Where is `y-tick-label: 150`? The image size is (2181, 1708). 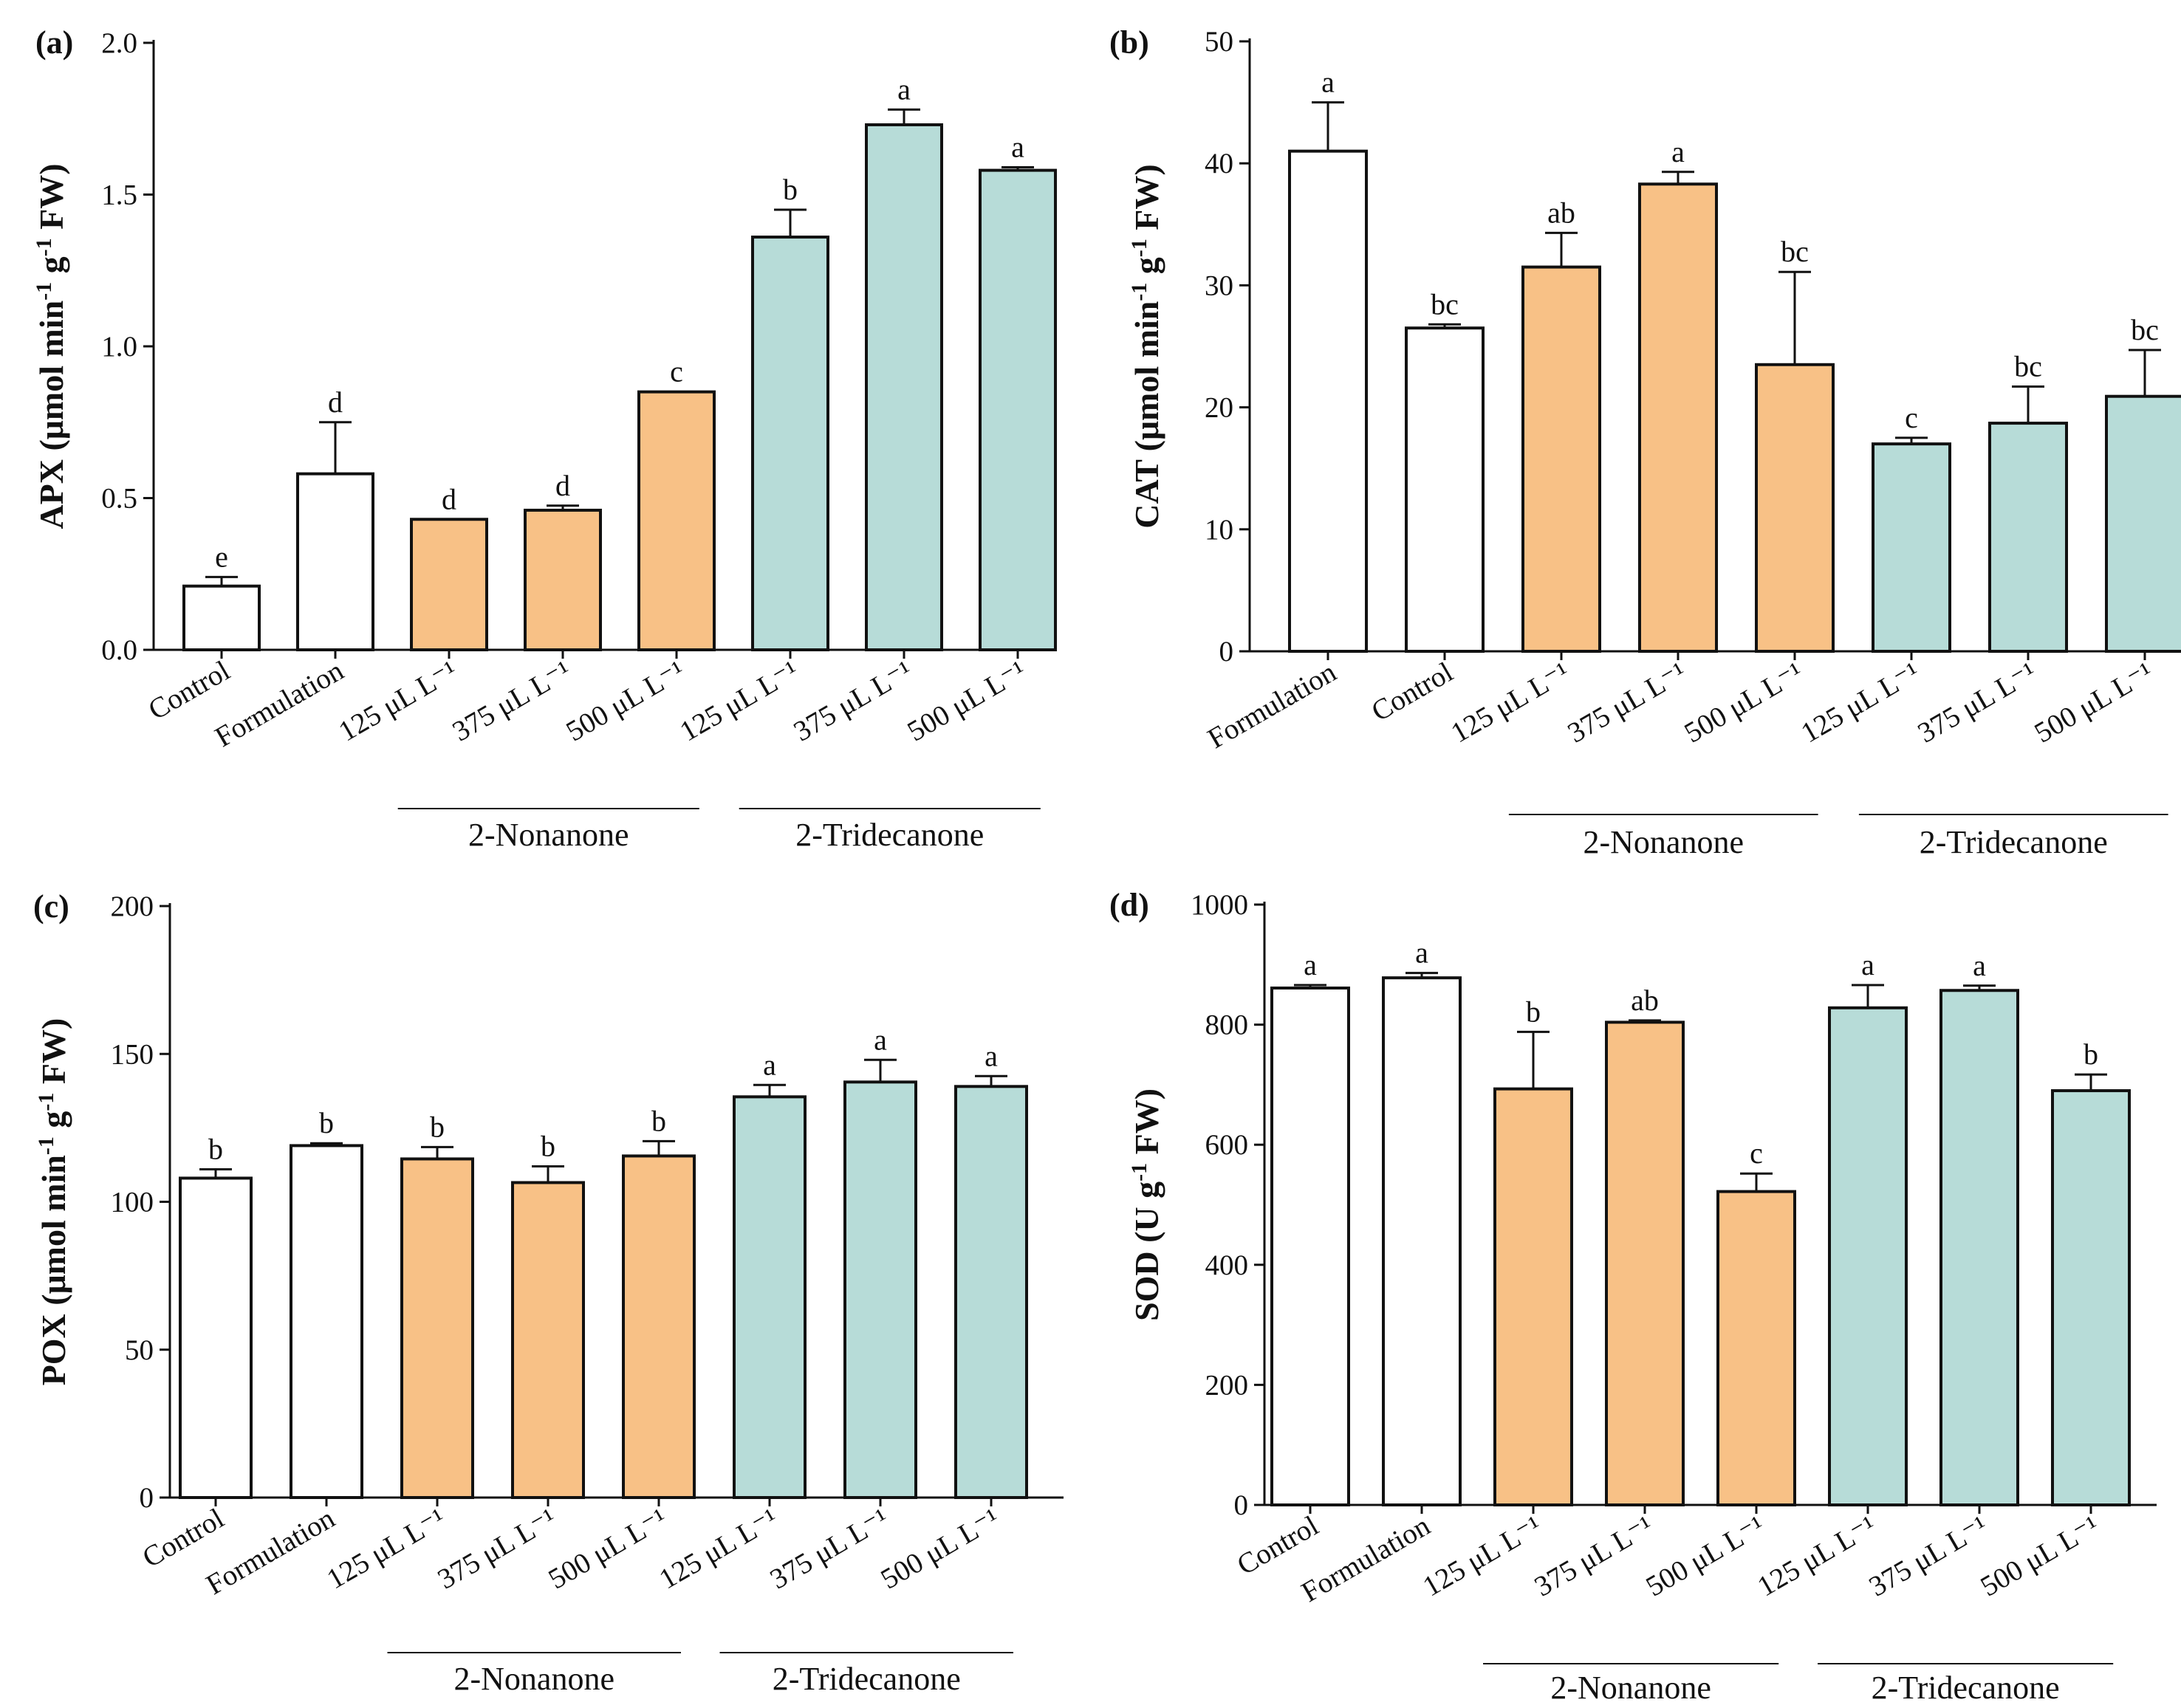 y-tick-label: 150 is located at coordinates (132, 1054).